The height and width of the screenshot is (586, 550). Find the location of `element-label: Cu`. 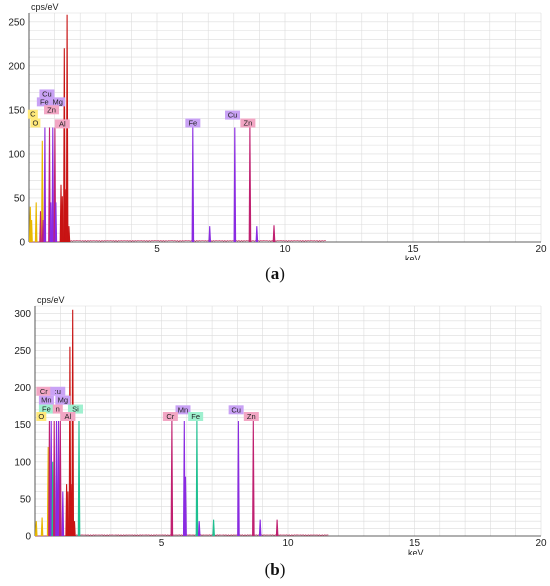

element-label: Cu is located at coordinates (47, 94).